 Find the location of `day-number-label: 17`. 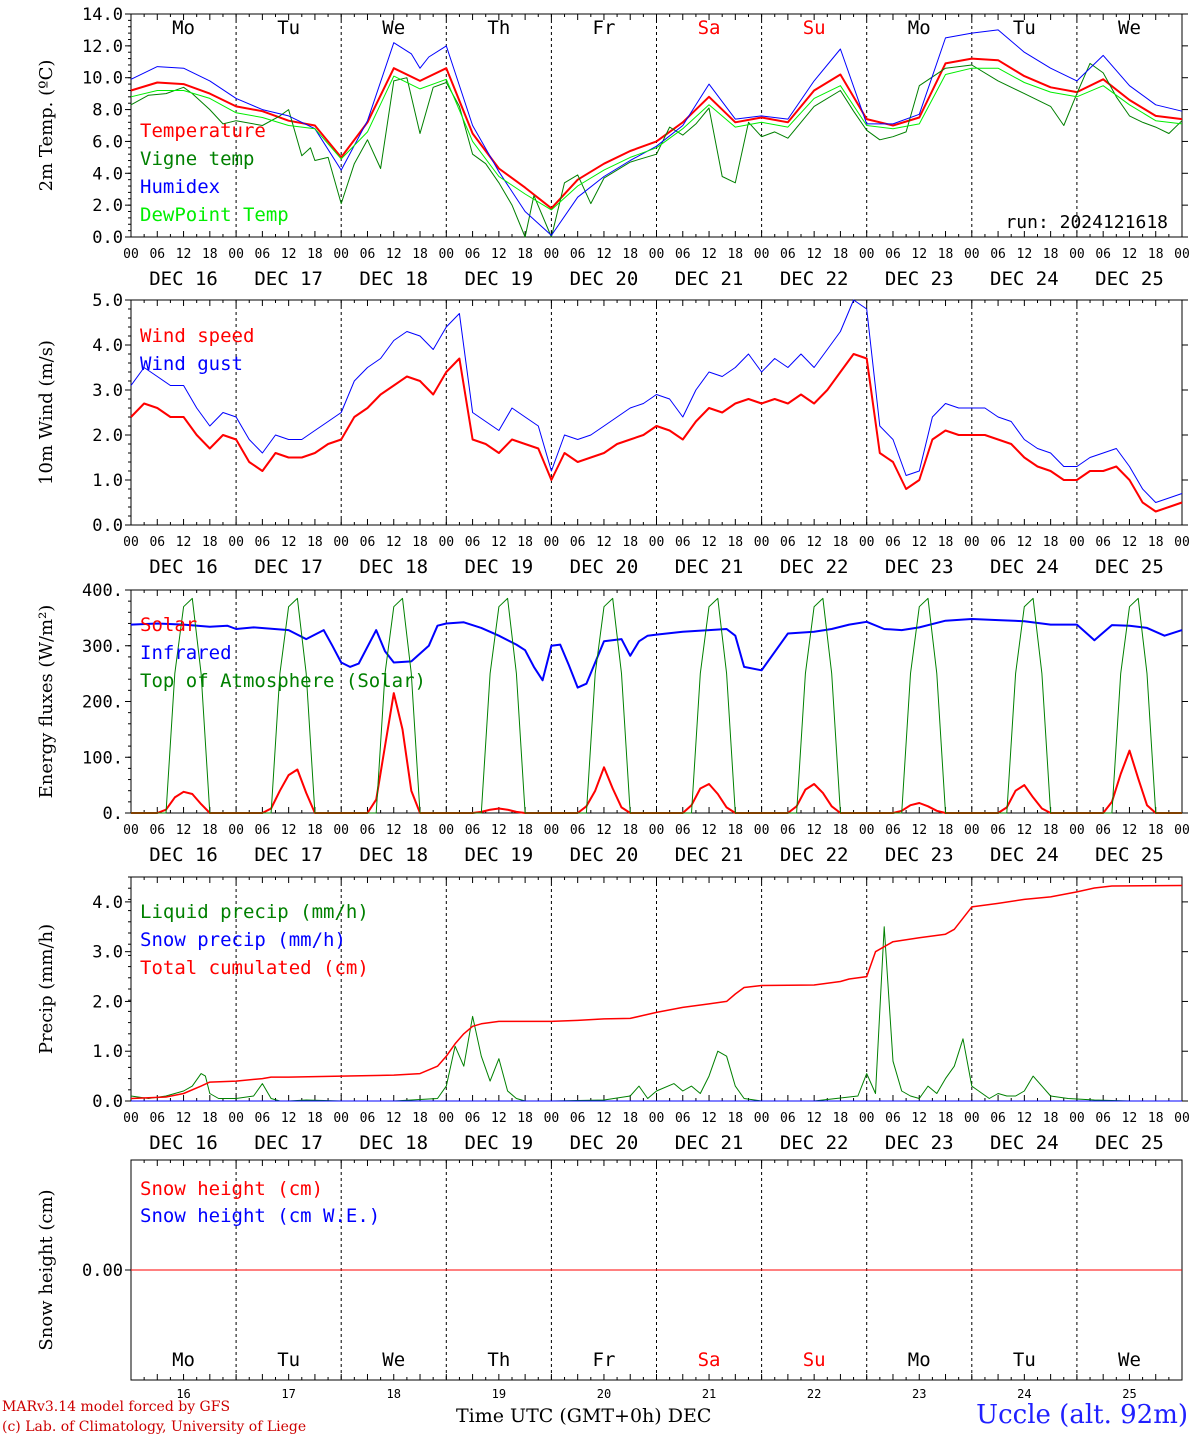

day-number-label: 17 is located at coordinates (288, 1394).